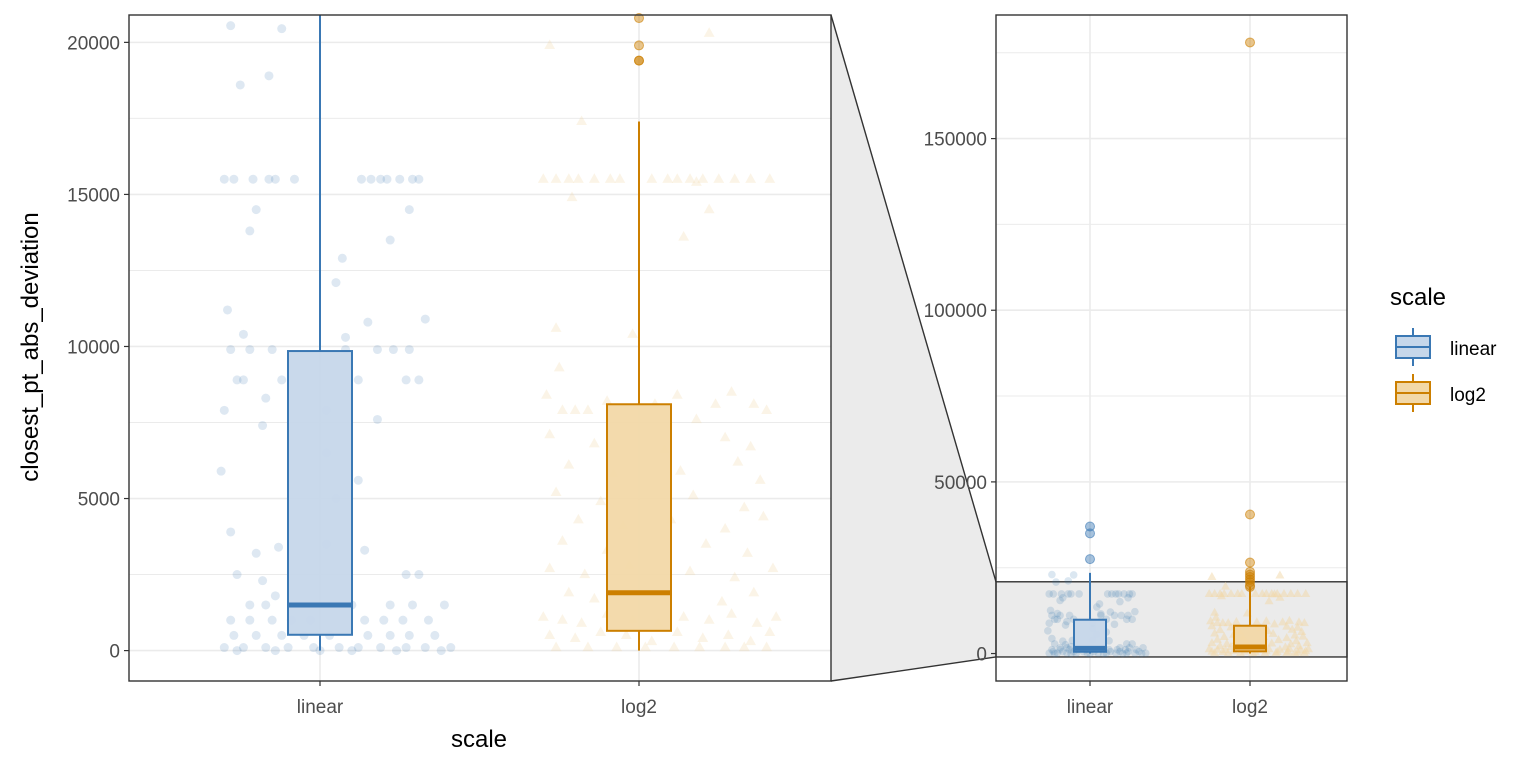 The height and width of the screenshot is (768, 1536). What do you see at coordinates (955, 311) in the screenshot?
I see `y-tick-label: 100000` at bounding box center [955, 311].